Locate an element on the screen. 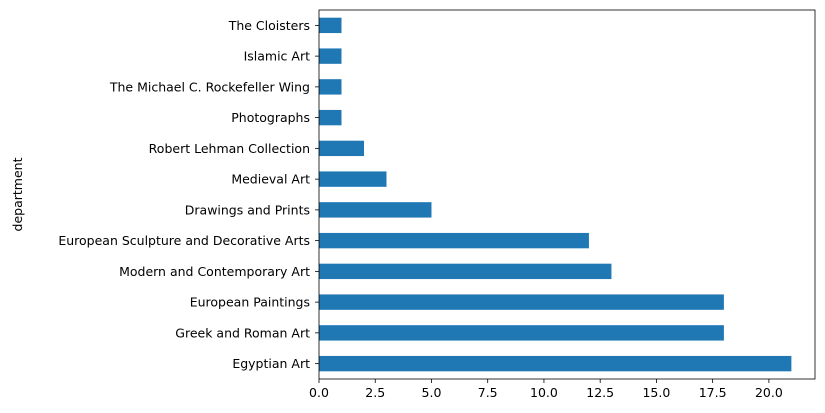 The height and width of the screenshot is (413, 825). y-tick-label: European Paintings is located at coordinates (250, 302).